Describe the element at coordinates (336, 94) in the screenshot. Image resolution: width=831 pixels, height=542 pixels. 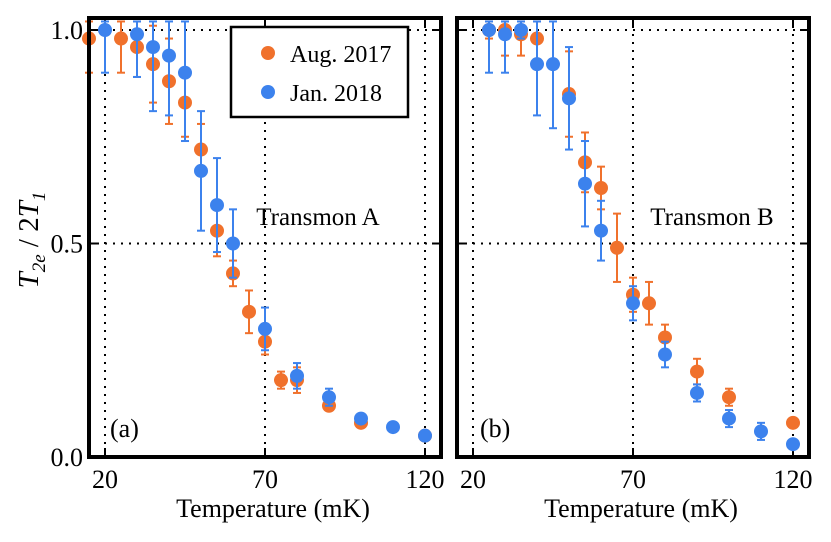
I see `legend-label-jan-2018: Jan. 2018` at that location.